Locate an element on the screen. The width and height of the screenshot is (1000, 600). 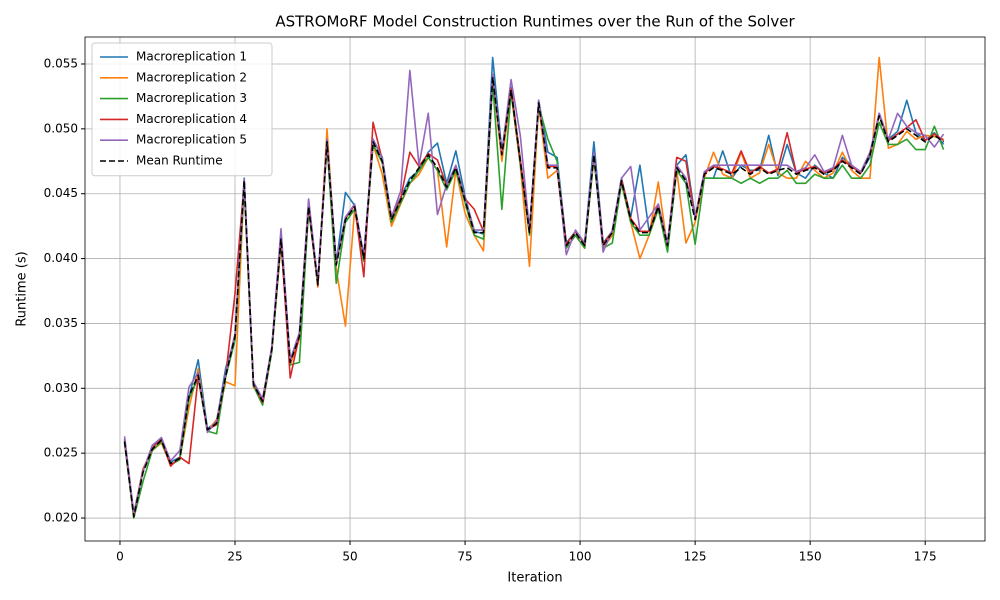
y-tick-label: 0.035 is located at coordinates (61, 323).